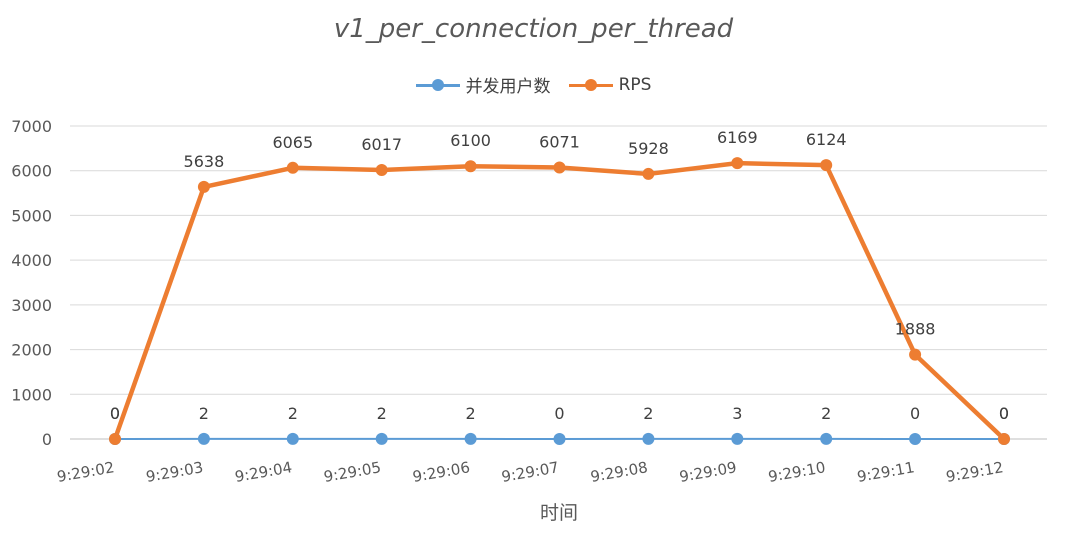 Image resolution: width=1067 pixels, height=552 pixels. Describe the element at coordinates (470, 140) in the screenshot. I see `data-label-series-2: 6100` at that location.